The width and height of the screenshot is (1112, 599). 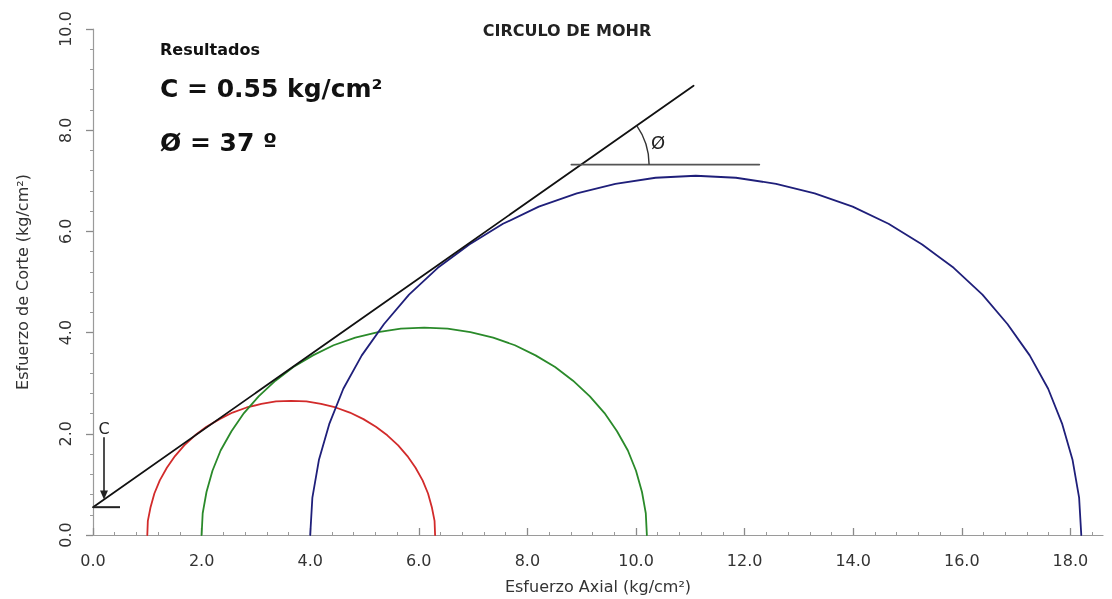 I want to click on y-tick-label: 6.0, so click(x=65, y=231).